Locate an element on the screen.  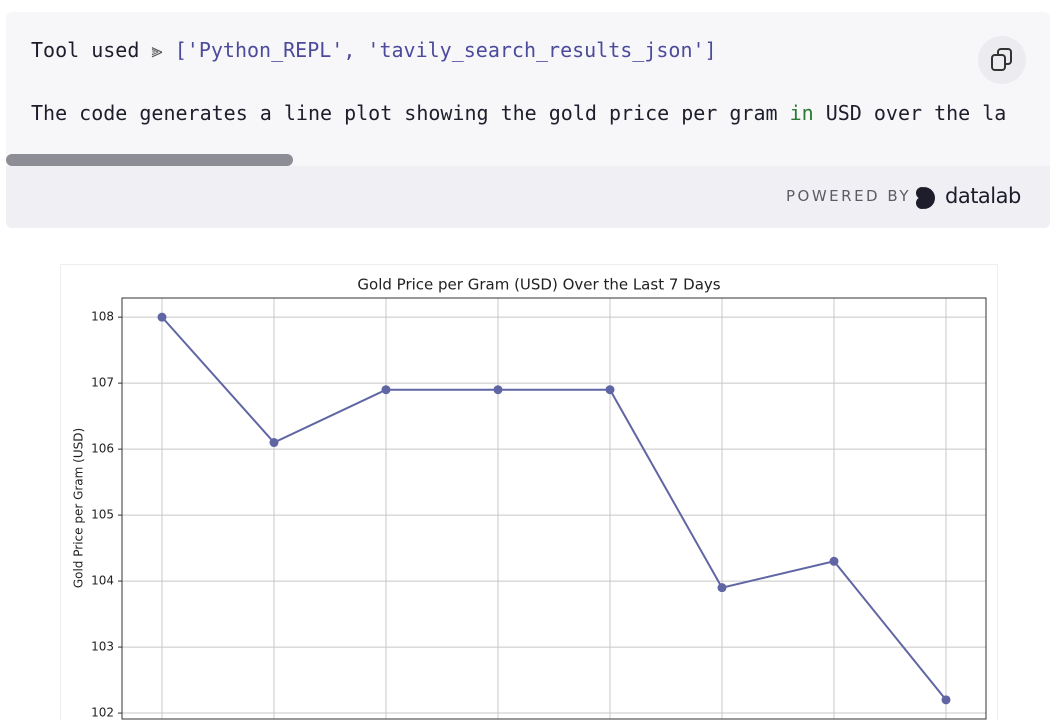
brand: datalab is located at coordinates (983, 196).